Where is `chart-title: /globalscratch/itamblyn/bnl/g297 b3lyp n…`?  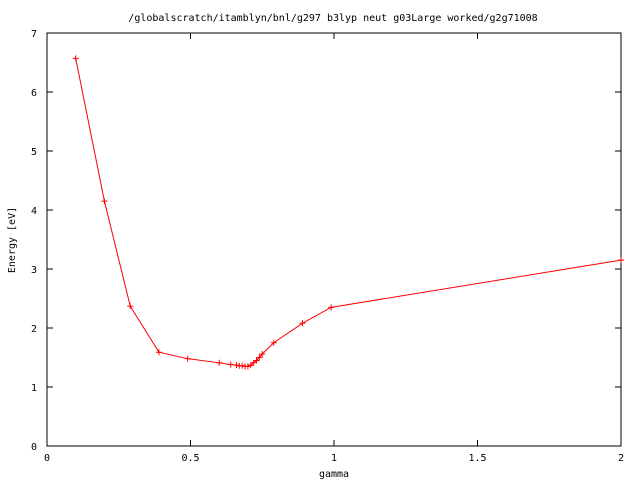 chart-title: /globalscratch/itamblyn/bnl/g297 b3lyp n… is located at coordinates (332, 18).